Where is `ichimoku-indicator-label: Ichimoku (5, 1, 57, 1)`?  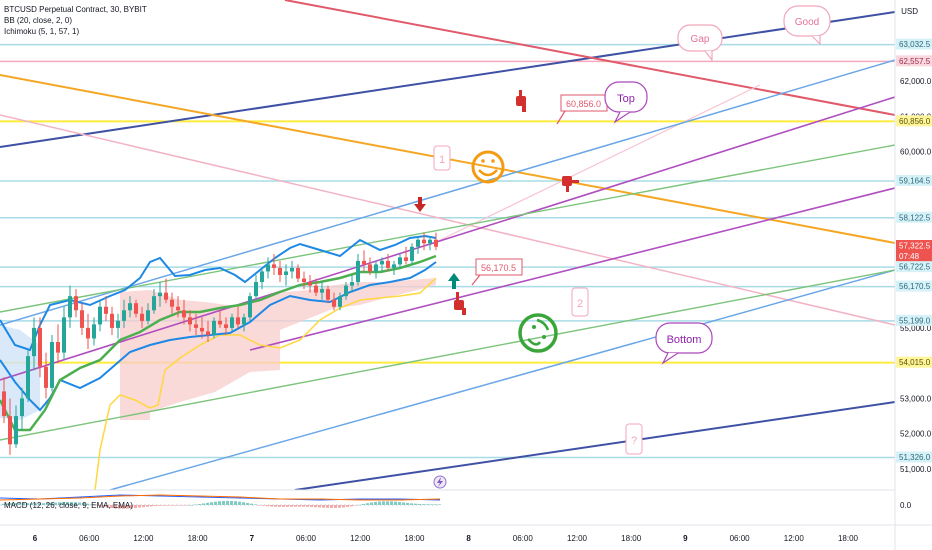 ichimoku-indicator-label: Ichimoku (5, 1, 57, 1) is located at coordinates (42, 31).